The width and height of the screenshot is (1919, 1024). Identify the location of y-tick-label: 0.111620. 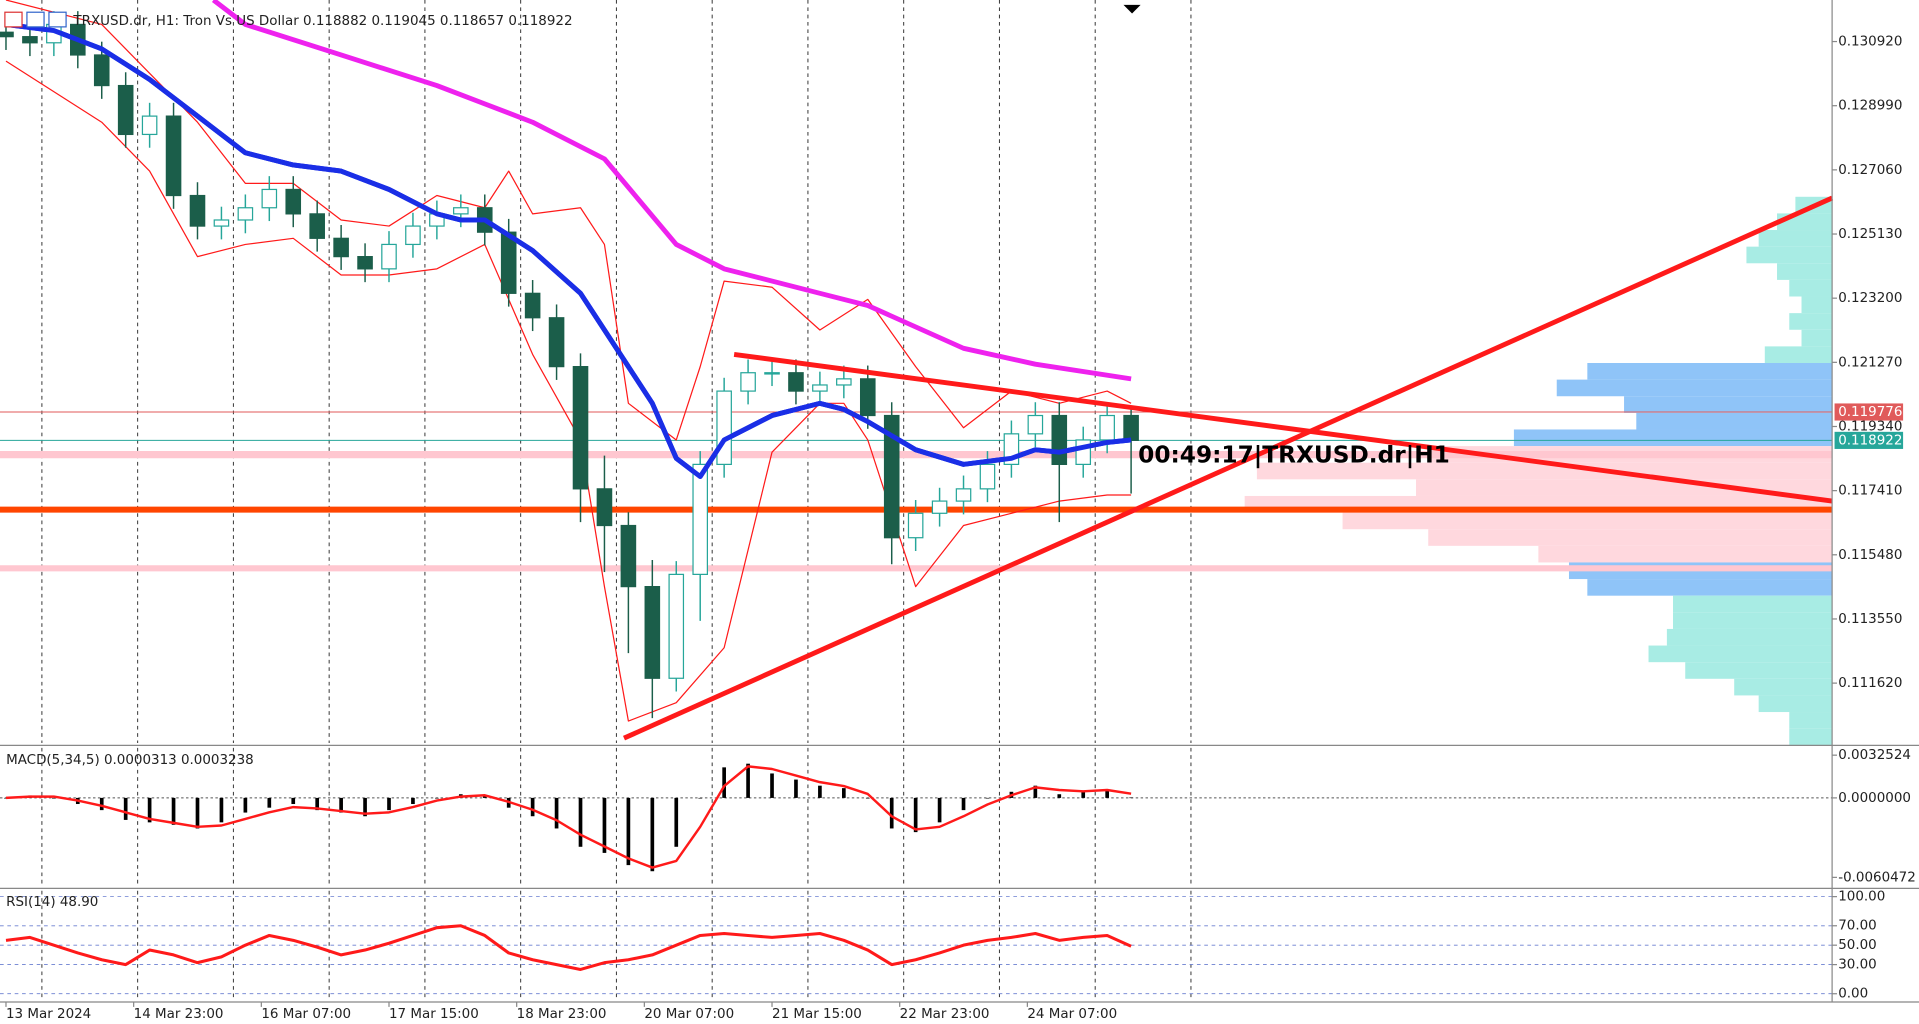
(1870, 683).